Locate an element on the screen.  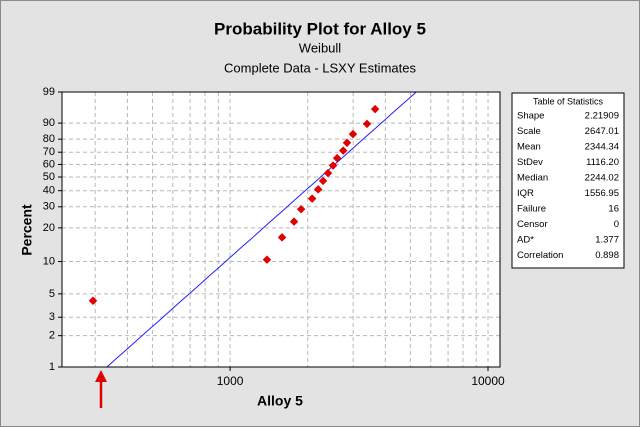
stats-label: IQR is located at coordinates (525, 193).